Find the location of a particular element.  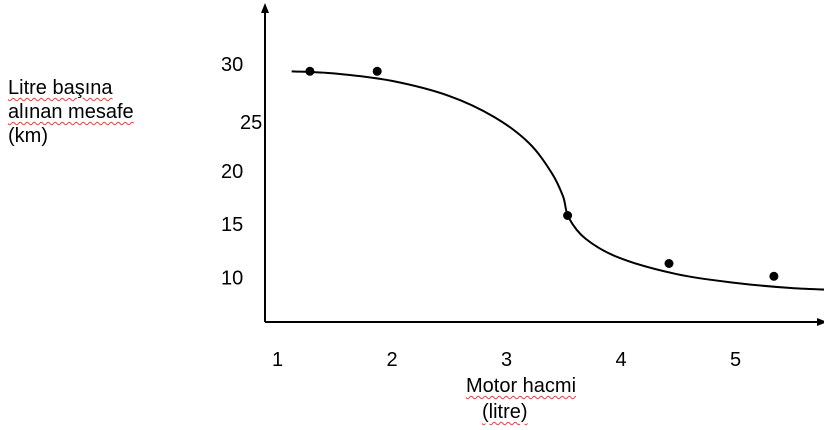

x-tick-labels: 1 2 3 4 5 is located at coordinates (506, 360).